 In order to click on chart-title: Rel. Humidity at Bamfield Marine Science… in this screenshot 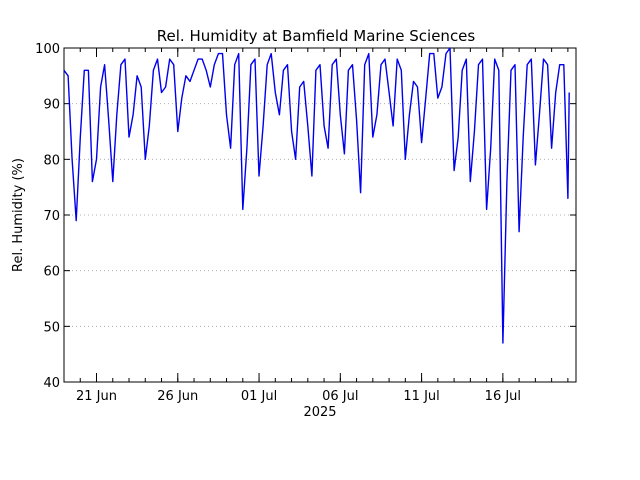, I will do `click(316, 36)`.